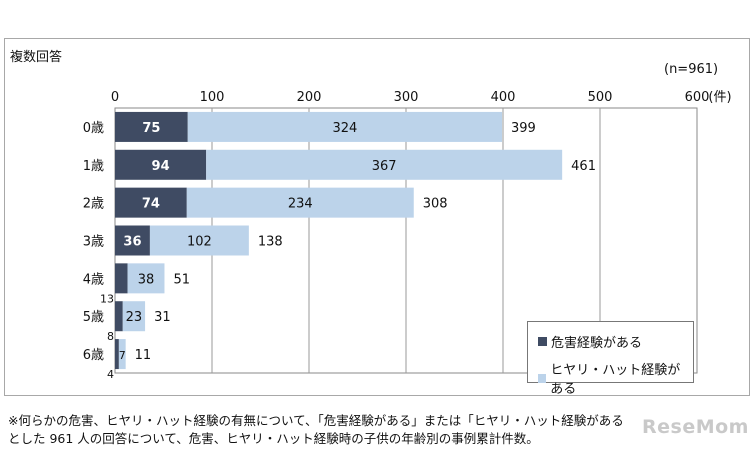 This screenshot has width=756, height=450. I want to click on data-label-total-6: 11, so click(143, 355).